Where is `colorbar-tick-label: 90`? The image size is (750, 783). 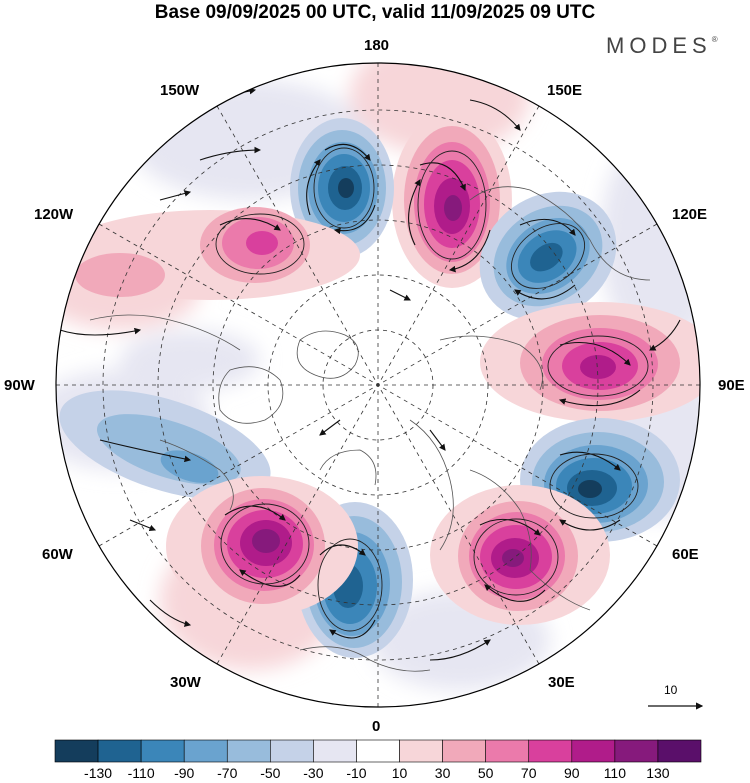
colorbar-tick-label: 90 is located at coordinates (572, 773).